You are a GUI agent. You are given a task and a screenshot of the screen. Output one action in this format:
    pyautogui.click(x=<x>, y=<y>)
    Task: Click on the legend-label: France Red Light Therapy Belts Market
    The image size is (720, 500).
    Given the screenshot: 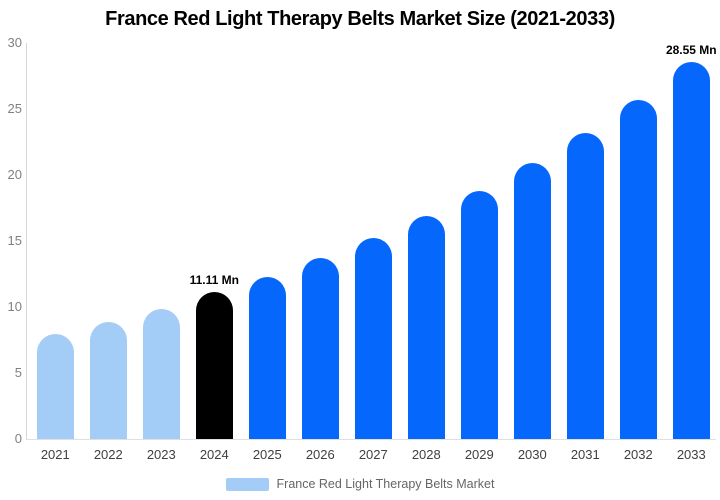 What is the action you would take?
    pyautogui.click(x=385, y=484)
    